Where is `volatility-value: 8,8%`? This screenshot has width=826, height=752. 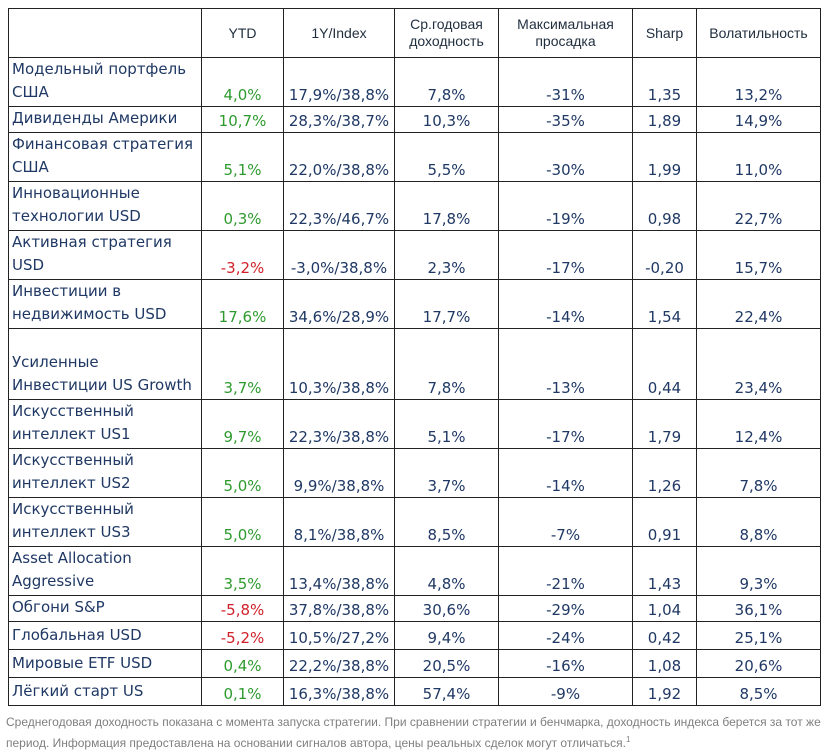
volatility-value: 8,8% is located at coordinates (758, 522).